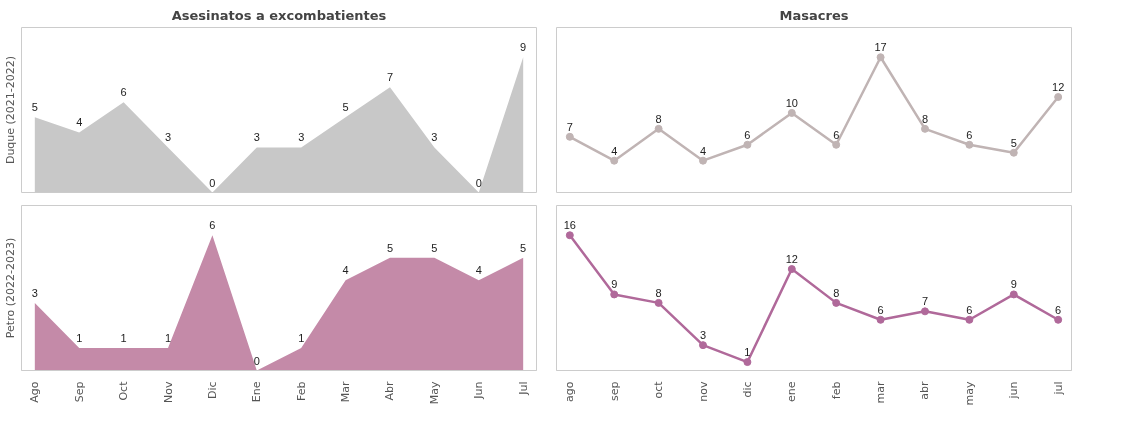 The width and height of the screenshot is (1124, 445). What do you see at coordinates (10, 288) in the screenshot?
I see `y-axis-title: Petro (2022-2023)` at bounding box center [10, 288].